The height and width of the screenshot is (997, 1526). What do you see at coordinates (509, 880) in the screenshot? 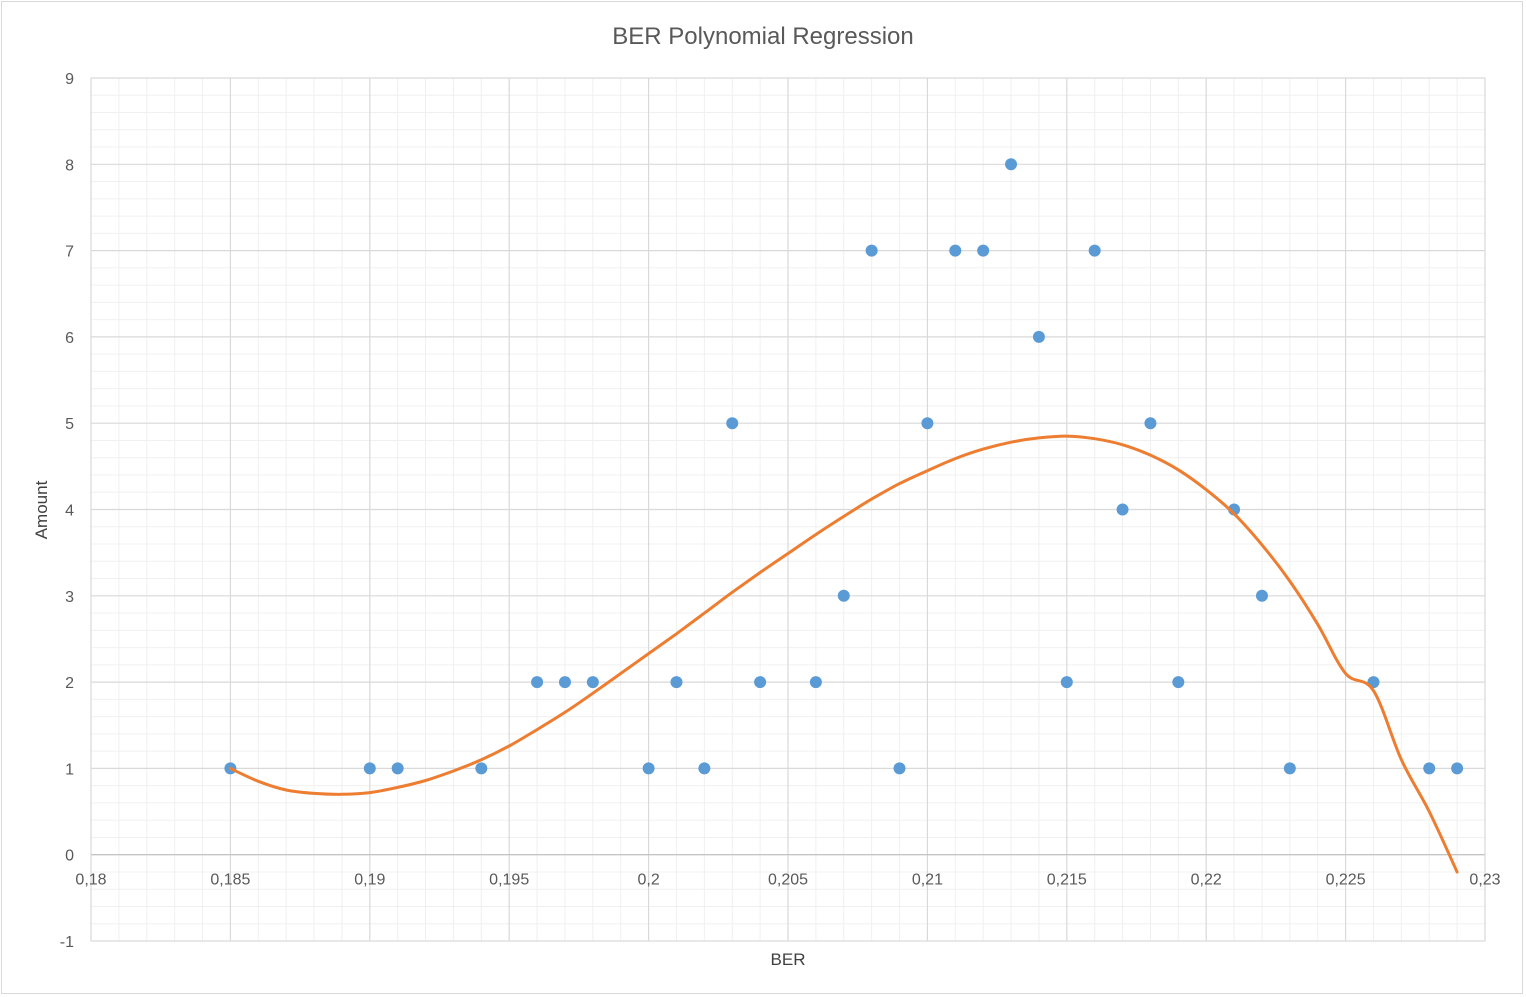
I see `x-tick-label: 0,195` at bounding box center [509, 880].